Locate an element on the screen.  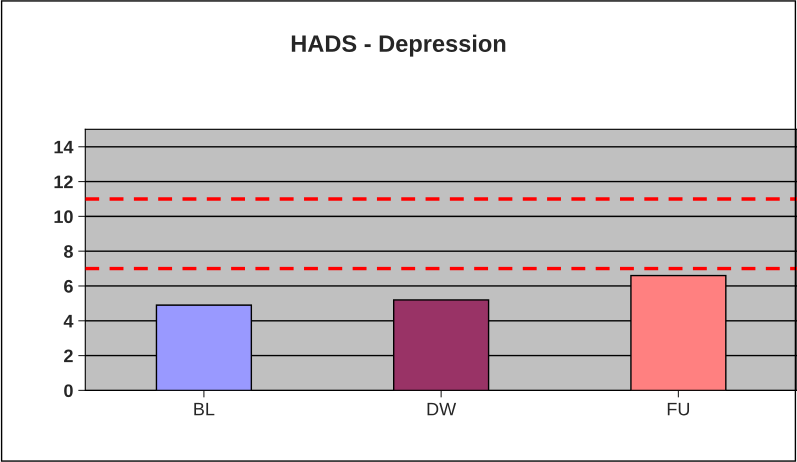
x-tick-label: FU is located at coordinates (679, 409).